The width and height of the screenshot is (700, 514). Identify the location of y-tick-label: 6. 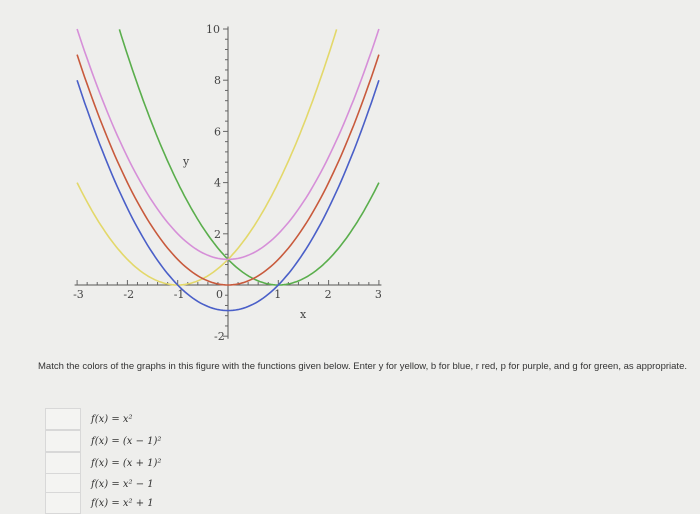
(217, 131).